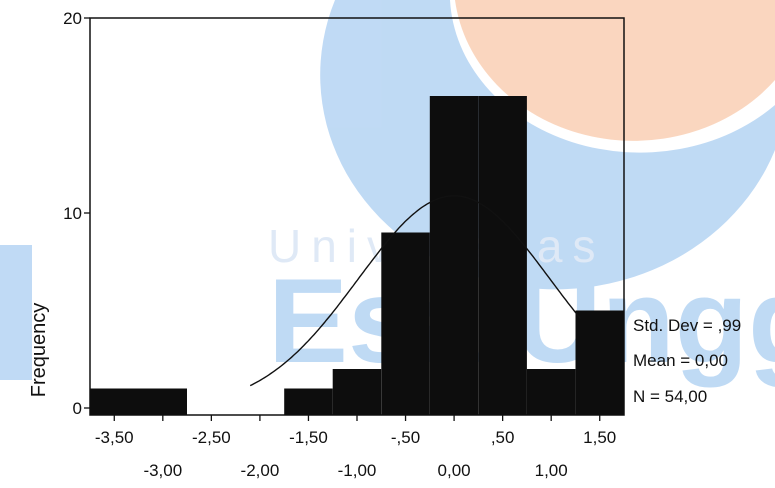 The image size is (775, 488). Describe the element at coordinates (16, 312) in the screenshot. I see `watermark-left-block` at that location.